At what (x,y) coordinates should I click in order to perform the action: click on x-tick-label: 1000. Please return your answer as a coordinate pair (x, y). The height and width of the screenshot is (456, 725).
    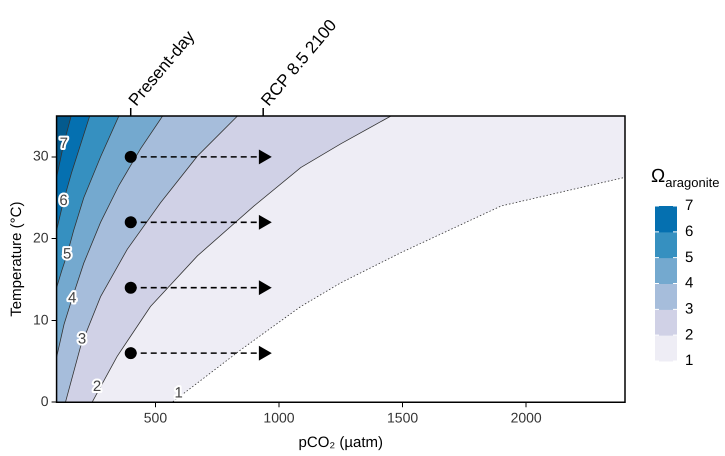
    Looking at the image, I should click on (279, 417).